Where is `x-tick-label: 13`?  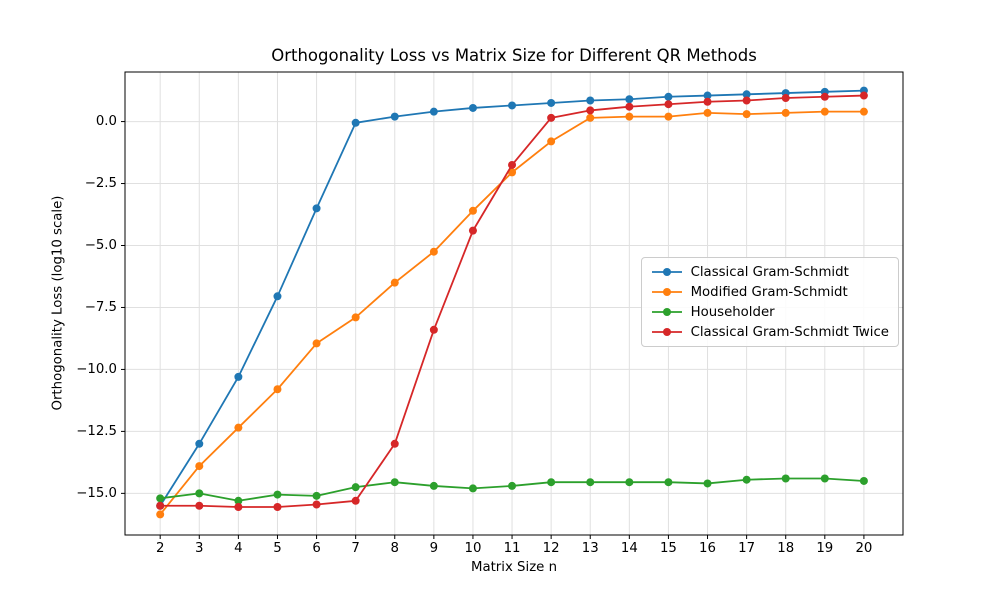
x-tick-label: 13 is located at coordinates (590, 548).